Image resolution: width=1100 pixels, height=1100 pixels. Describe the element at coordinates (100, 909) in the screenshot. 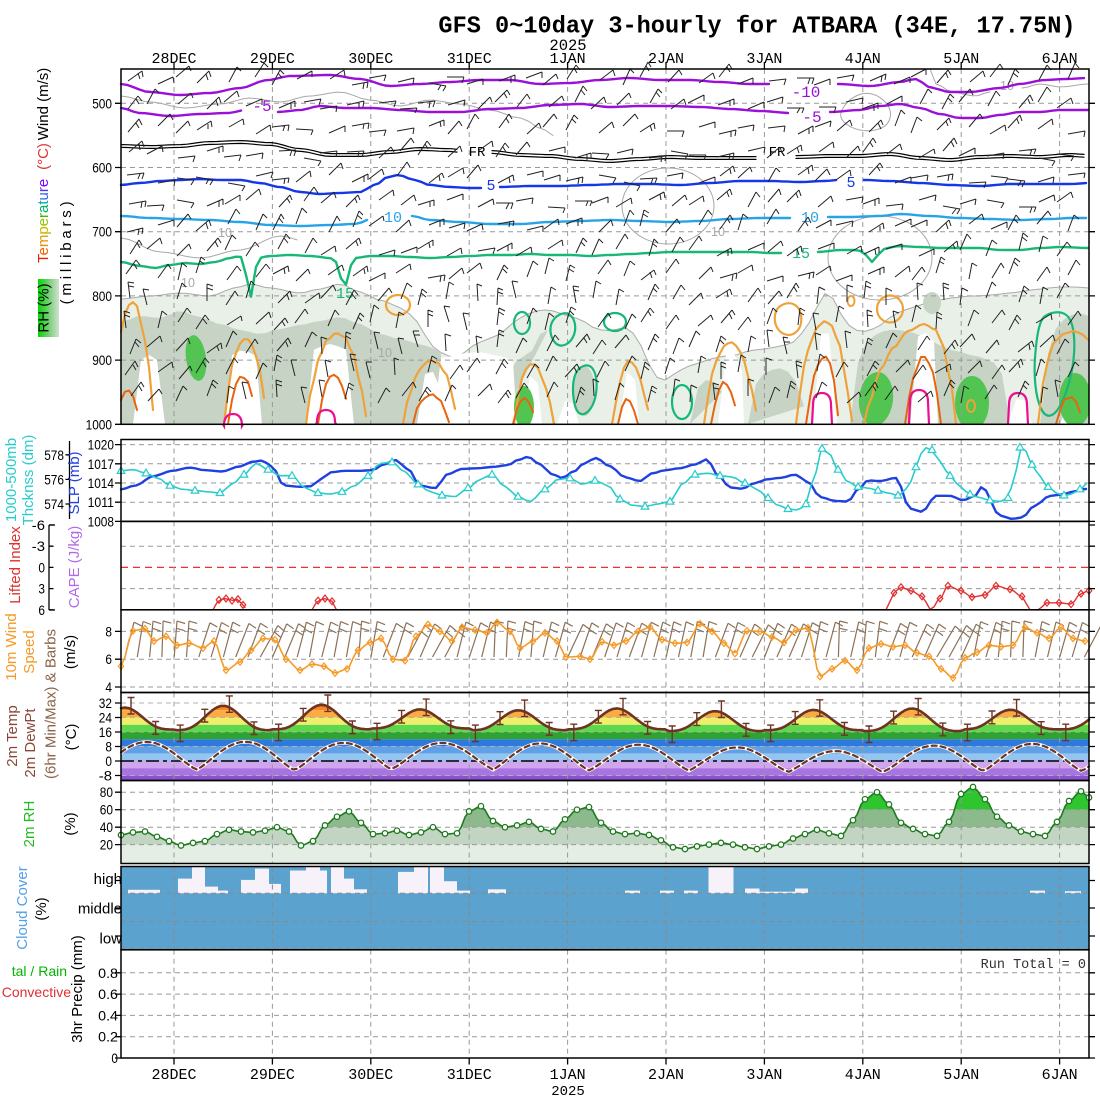

I see `svg-text: middle` at that location.